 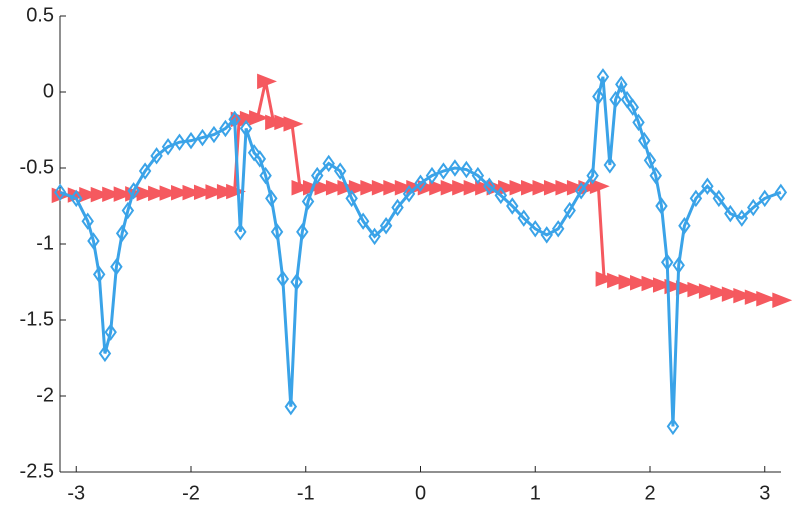 What do you see at coordinates (37, 167) in the screenshot?
I see `y-tick-label: -0.5` at bounding box center [37, 167].